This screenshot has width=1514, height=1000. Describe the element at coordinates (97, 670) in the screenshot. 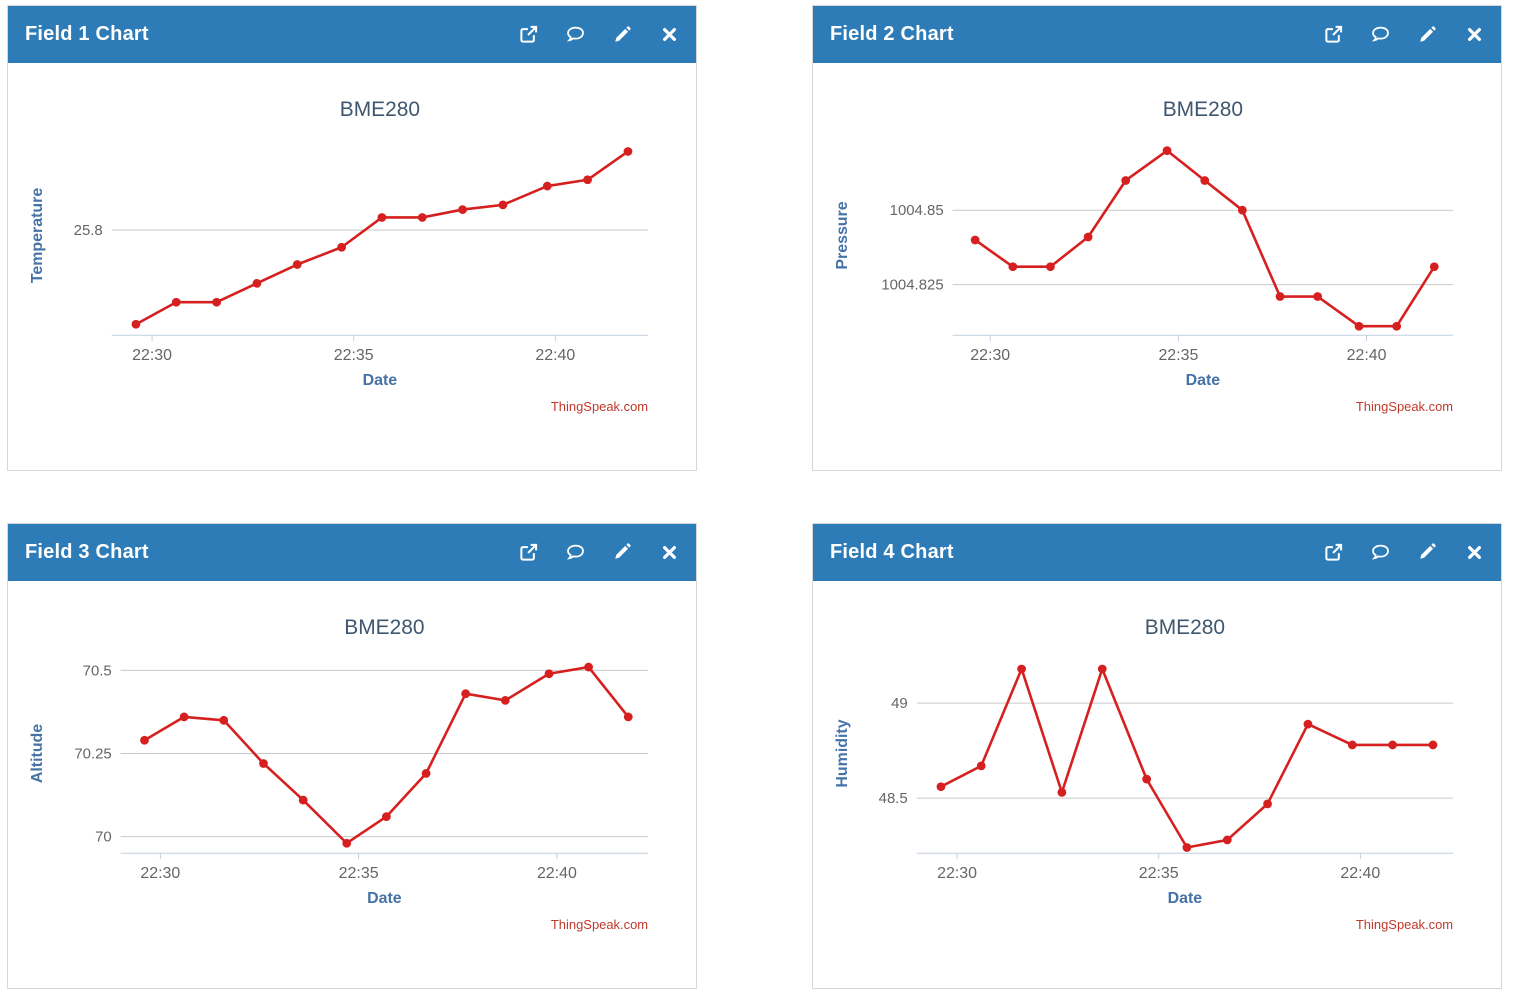

I see `svg-text: 70.5` at that location.